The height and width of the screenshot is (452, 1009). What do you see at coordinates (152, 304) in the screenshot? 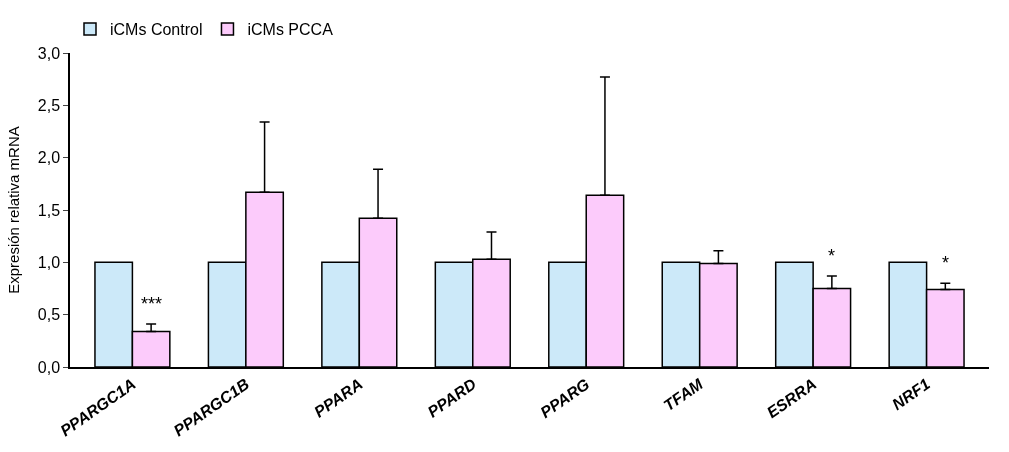
I see `annotation: ***` at bounding box center [152, 304].